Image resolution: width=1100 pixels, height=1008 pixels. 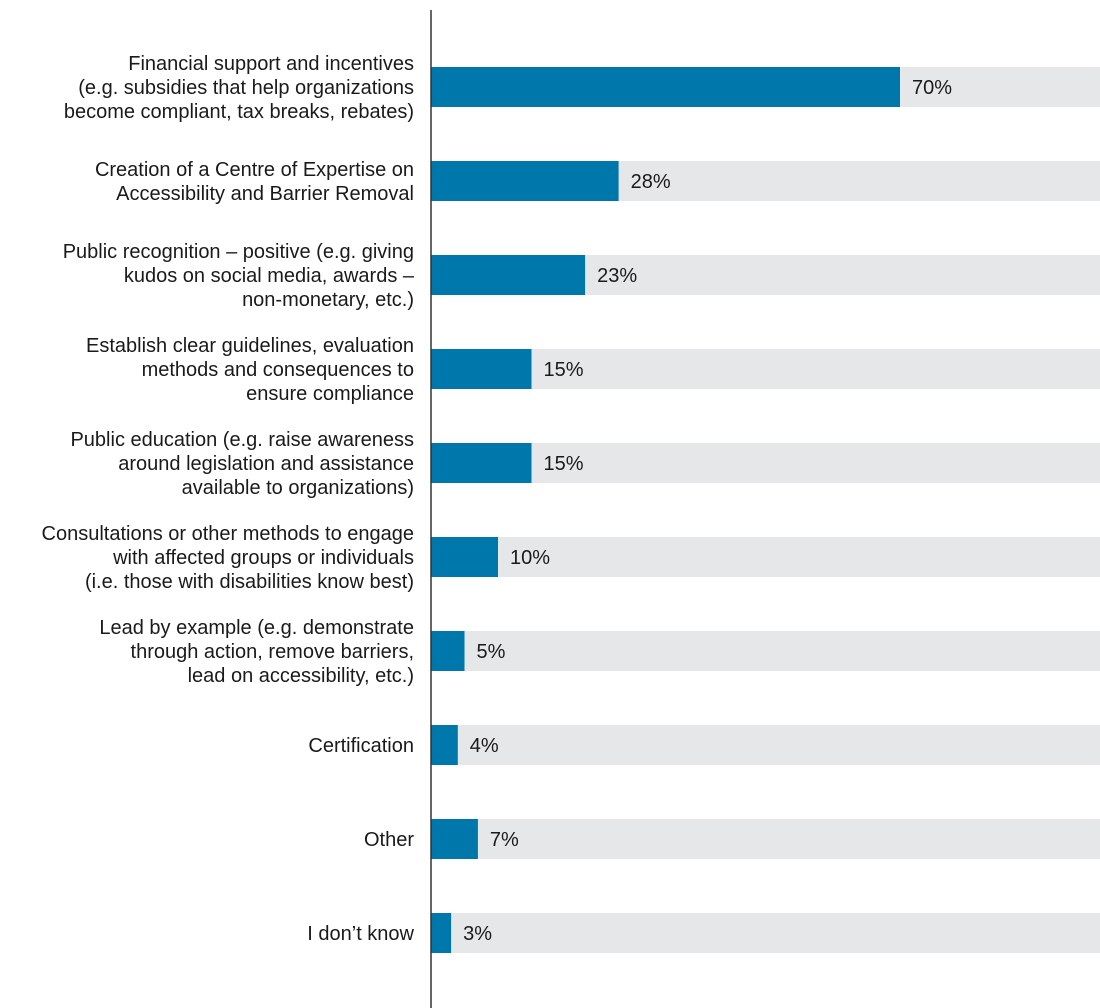 I want to click on data-label: 7%, so click(x=504, y=840).